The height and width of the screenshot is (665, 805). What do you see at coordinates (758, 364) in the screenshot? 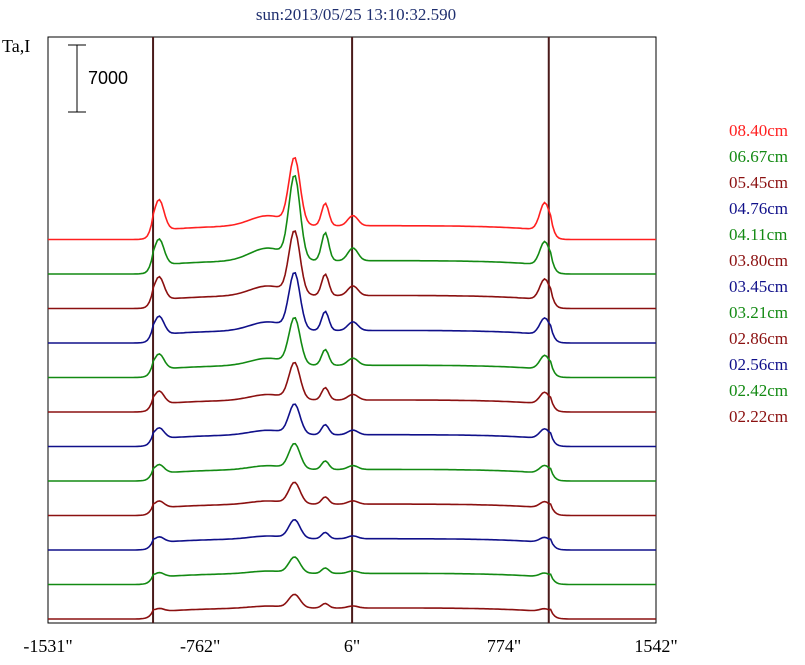
I see `legend-entry: 02.56cm` at bounding box center [758, 364].